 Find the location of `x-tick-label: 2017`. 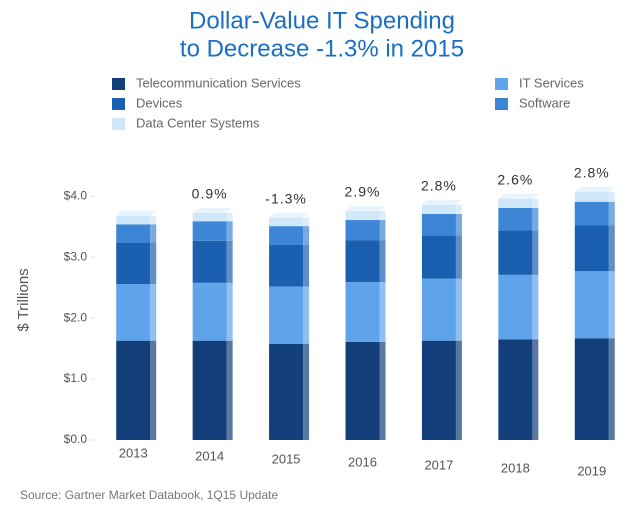

x-tick-label: 2017 is located at coordinates (438, 464).